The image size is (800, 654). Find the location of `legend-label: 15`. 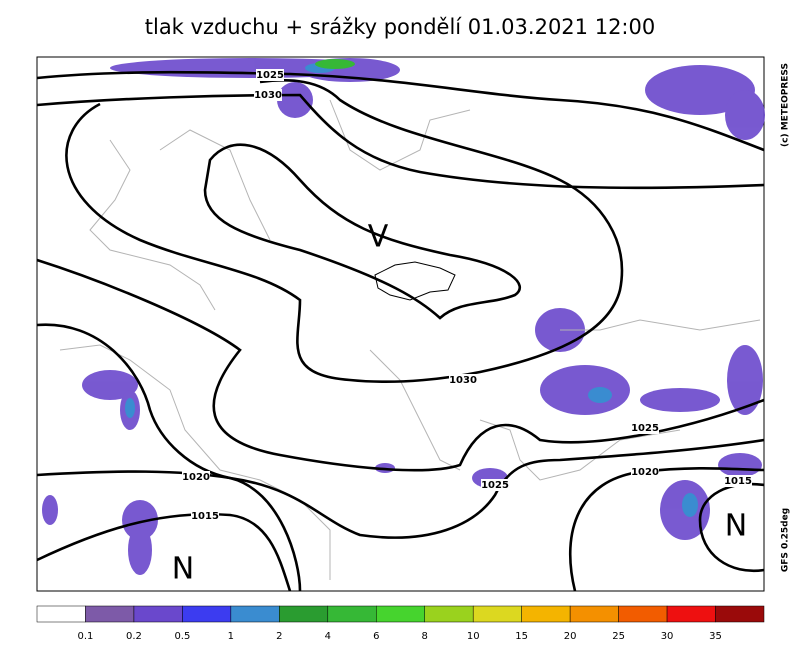

legend-label: 15 is located at coordinates (521, 636).